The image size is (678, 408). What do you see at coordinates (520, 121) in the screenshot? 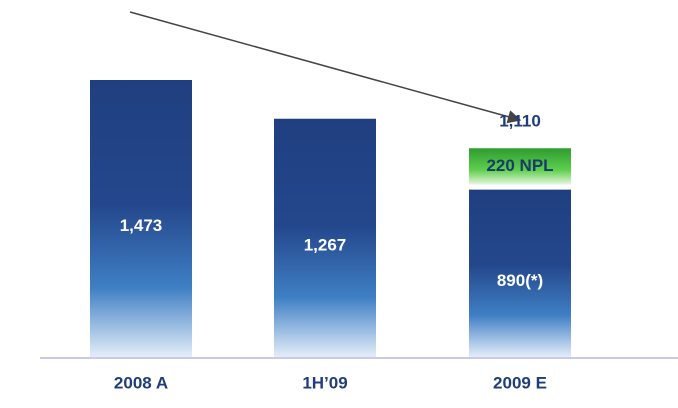
I see `total-label: 1,110` at bounding box center [520, 121].